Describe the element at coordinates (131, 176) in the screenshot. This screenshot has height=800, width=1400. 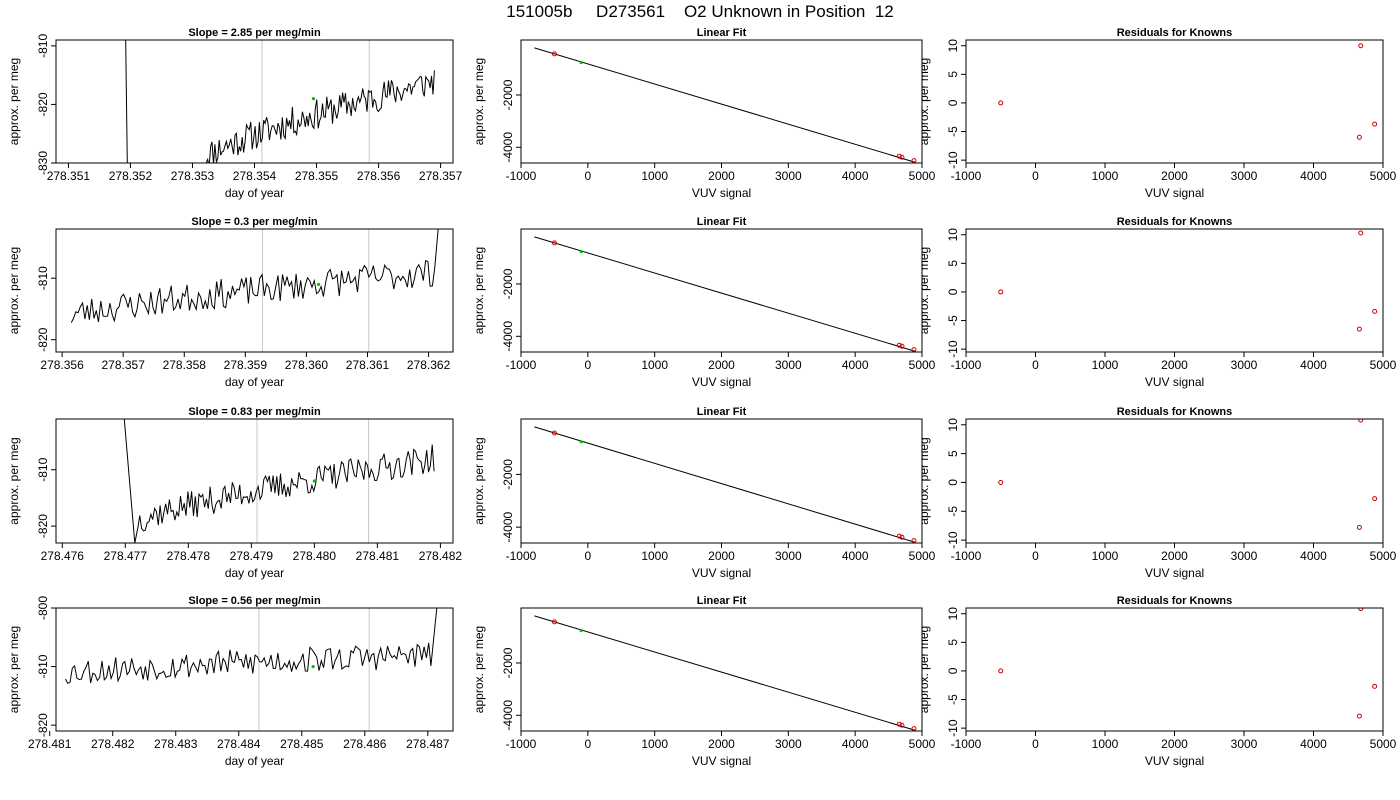
I see `x-tick-label: 278.352` at that location.